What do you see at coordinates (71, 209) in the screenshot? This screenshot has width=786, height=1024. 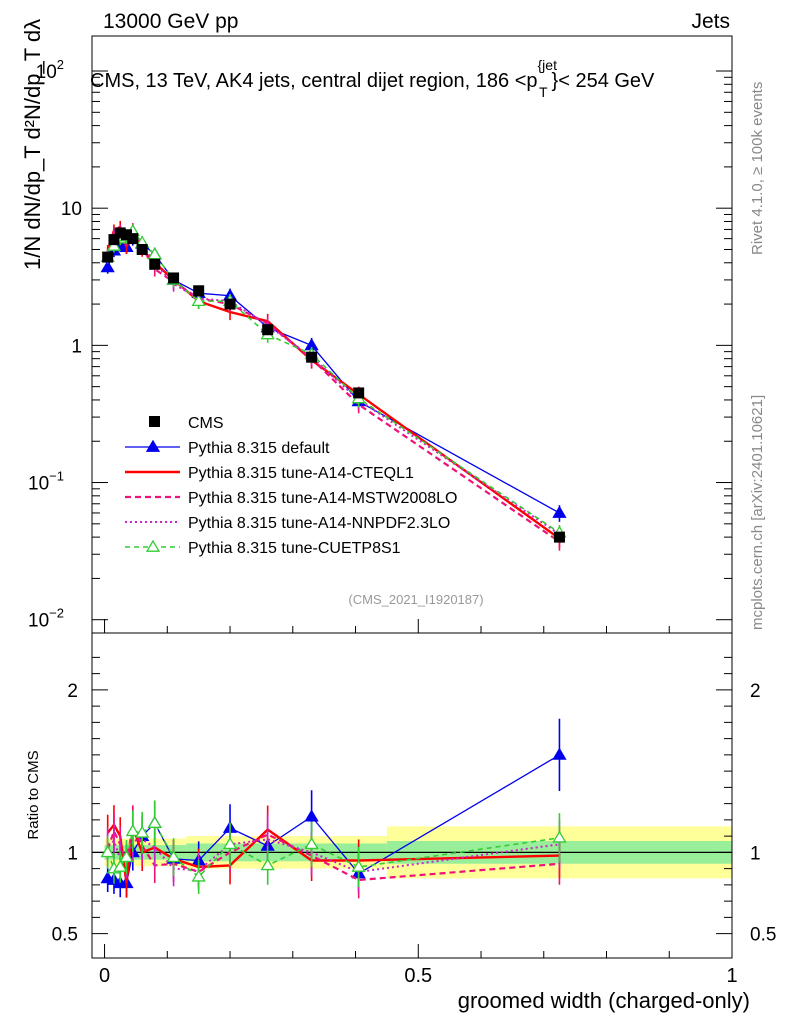 I see `y-tick-label: 10` at bounding box center [71, 209].